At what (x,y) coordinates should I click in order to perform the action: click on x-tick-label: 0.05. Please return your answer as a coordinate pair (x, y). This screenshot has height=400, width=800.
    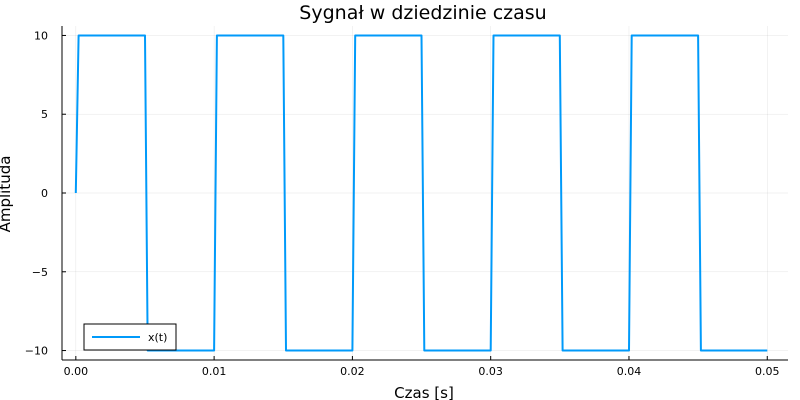
    Looking at the image, I should click on (767, 371).